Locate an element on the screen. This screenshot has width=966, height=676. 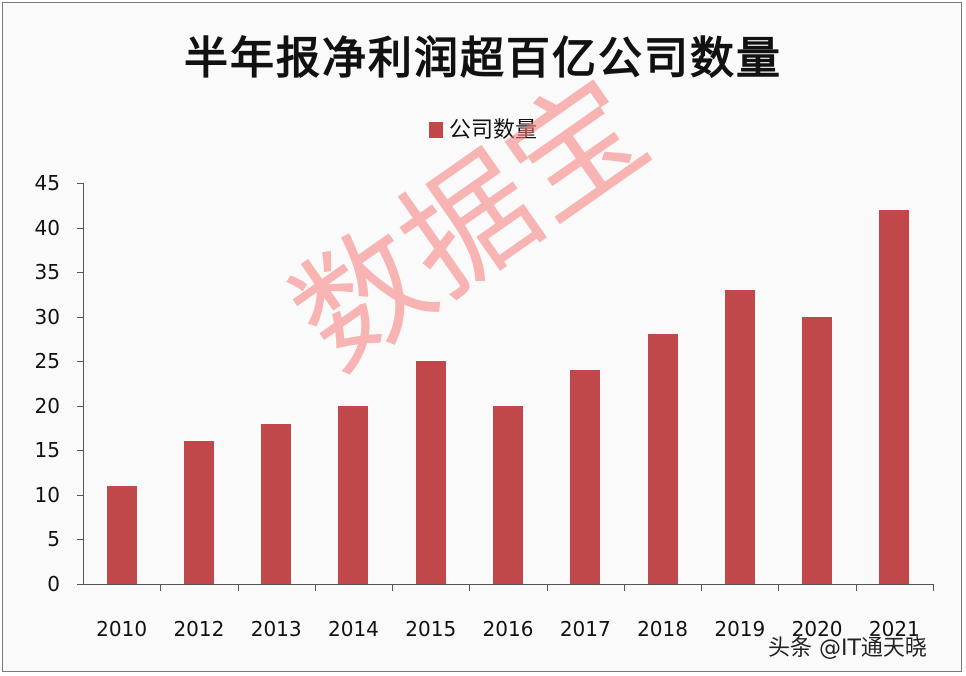
y-tick-label: 30 is located at coordinates (47, 316).